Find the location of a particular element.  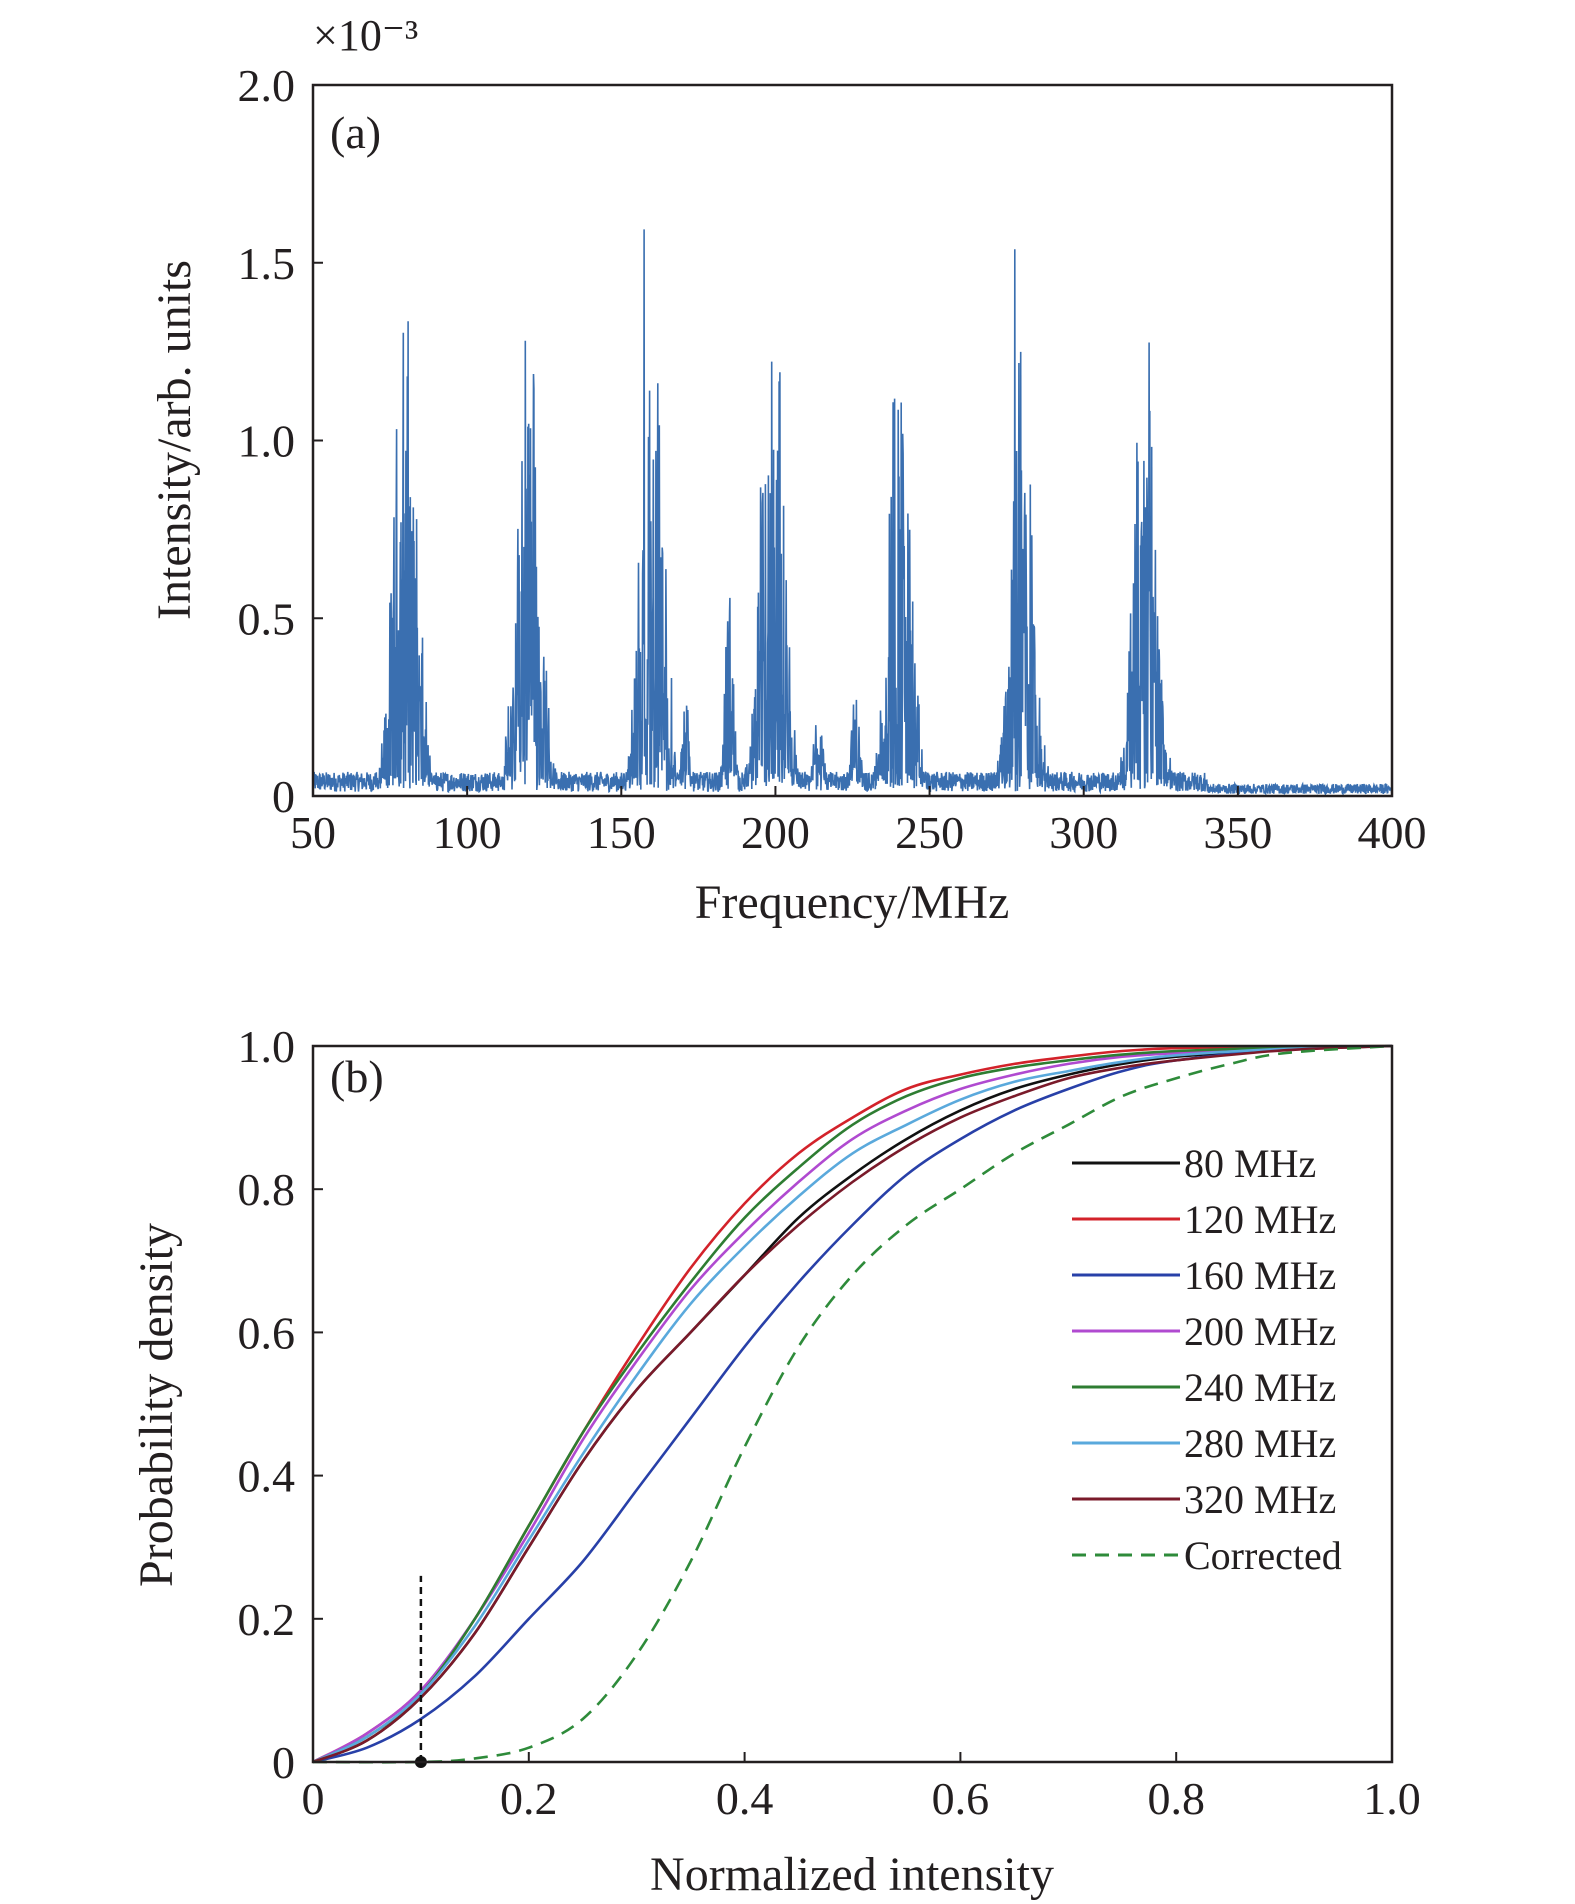

panel-a-x-tick-label: 200 is located at coordinates (775, 832).